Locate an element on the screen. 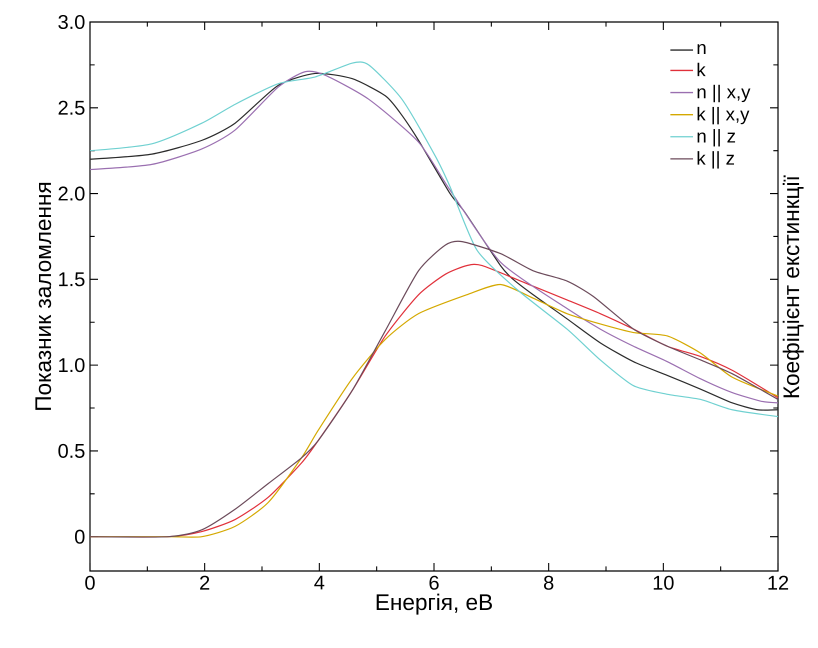 The height and width of the screenshot is (648, 818). legend-label: k is located at coordinates (702, 69).